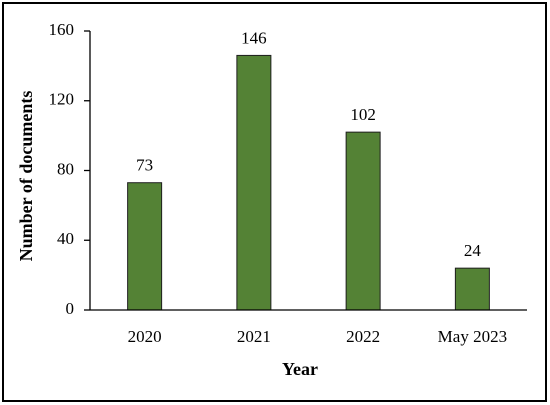  I want to click on value-label: 102, so click(363, 114).